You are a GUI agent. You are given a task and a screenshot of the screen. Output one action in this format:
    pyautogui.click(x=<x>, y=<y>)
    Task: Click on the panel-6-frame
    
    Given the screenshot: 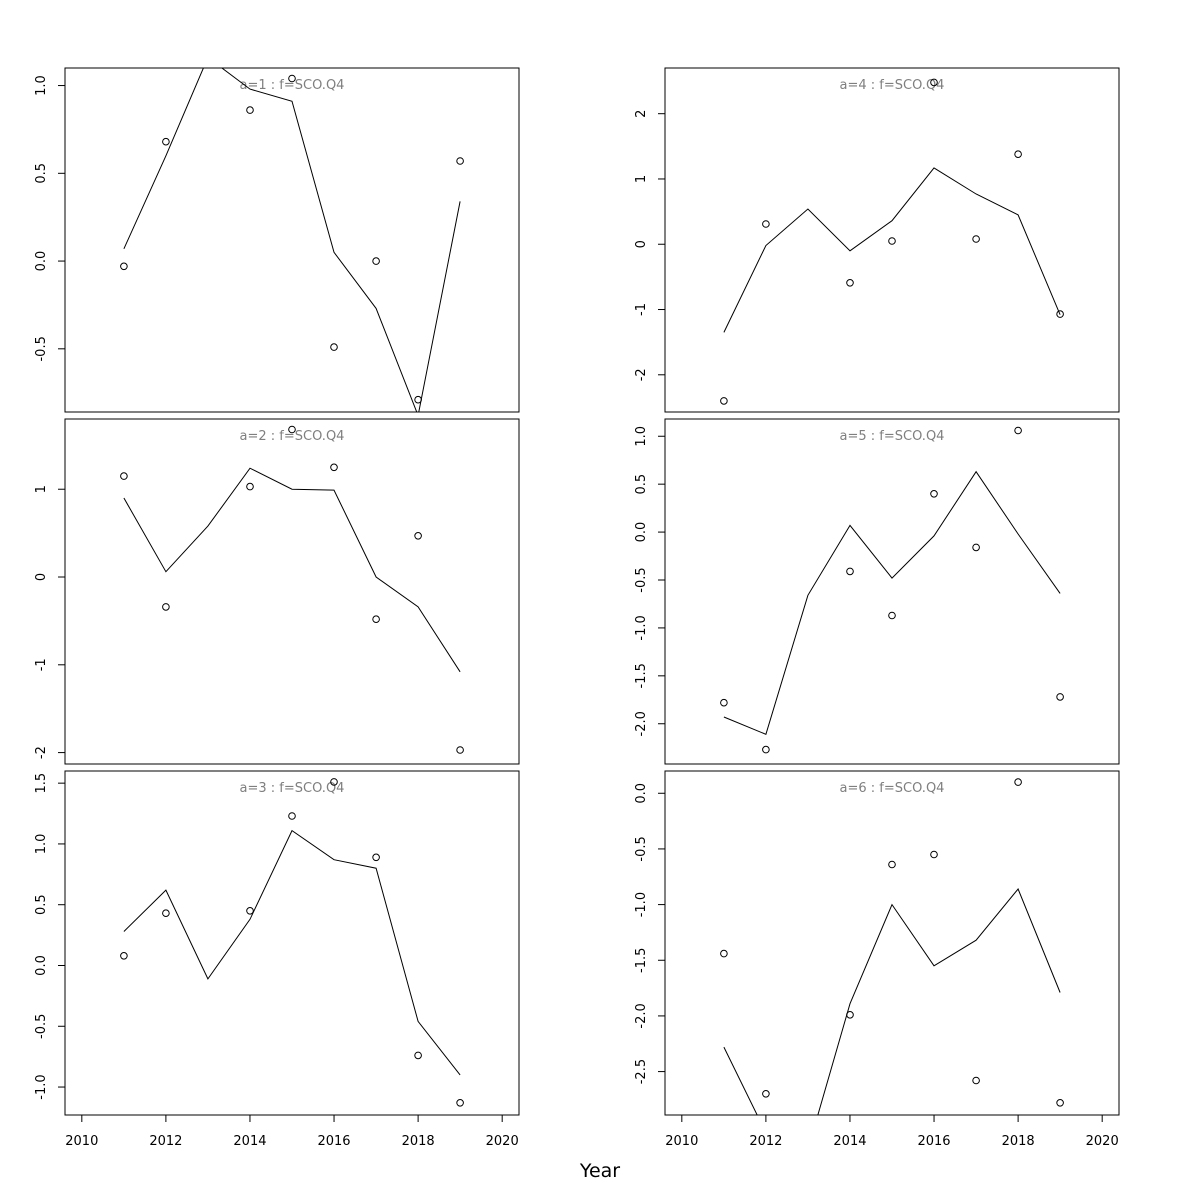 What is the action you would take?
    pyautogui.click(x=892, y=943)
    